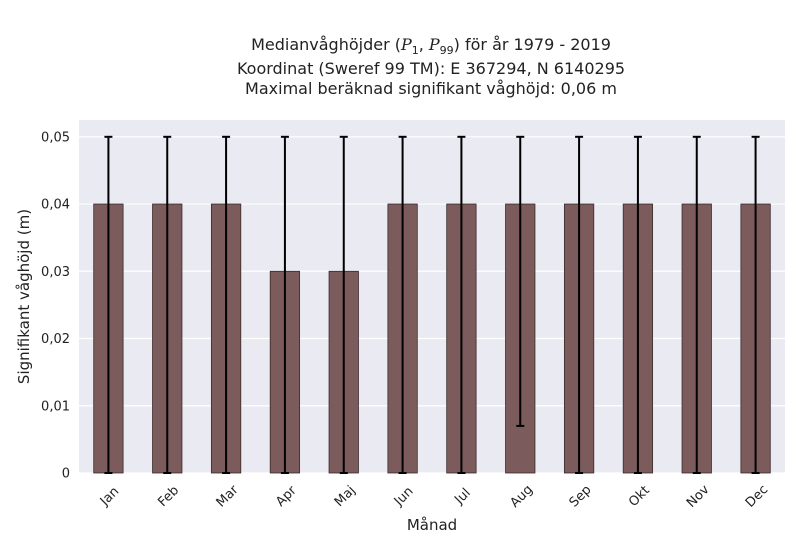 This screenshot has height=550, width=800. What do you see at coordinates (434, 496) in the screenshot?
I see `x-axis-ticks: Jan Feb Mar Apr Maj Jun Jul Aug Sep Okt Nov Dec` at bounding box center [434, 496].